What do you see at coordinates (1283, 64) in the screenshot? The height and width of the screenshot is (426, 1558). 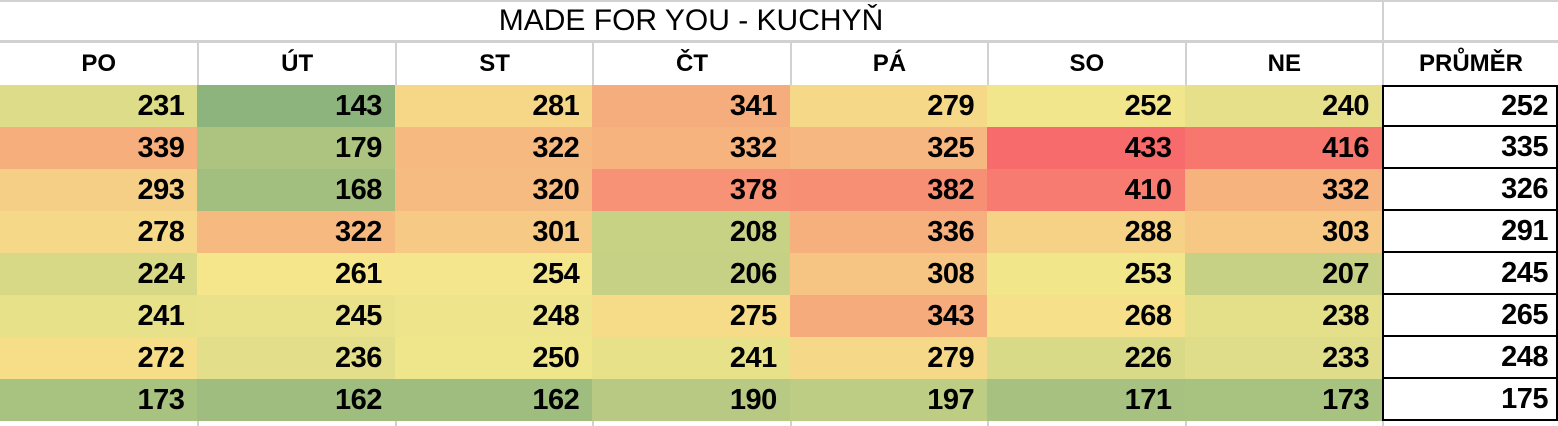 I see `column-header-ne: NE` at bounding box center [1283, 64].